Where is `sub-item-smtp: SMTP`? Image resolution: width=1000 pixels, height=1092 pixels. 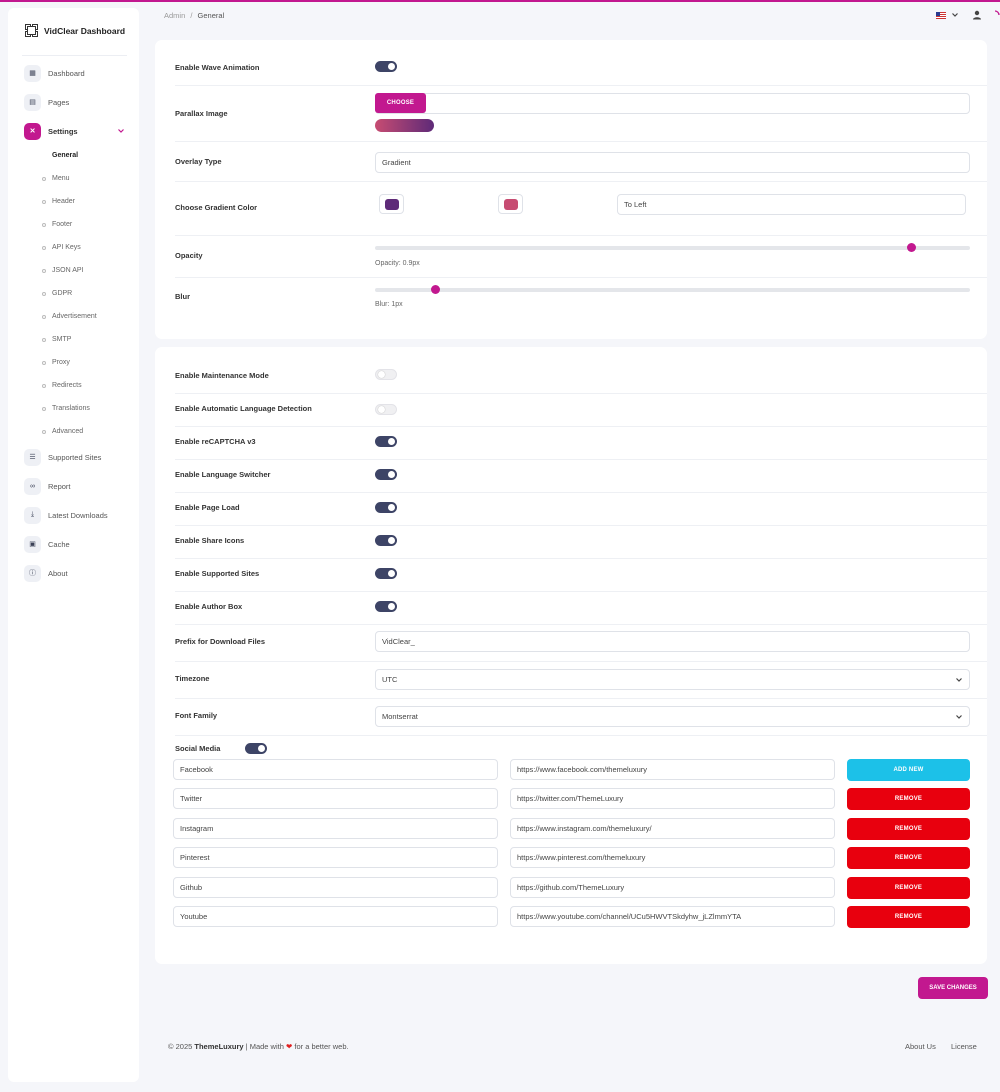 sub-item-smtp: SMTP is located at coordinates (56, 339).